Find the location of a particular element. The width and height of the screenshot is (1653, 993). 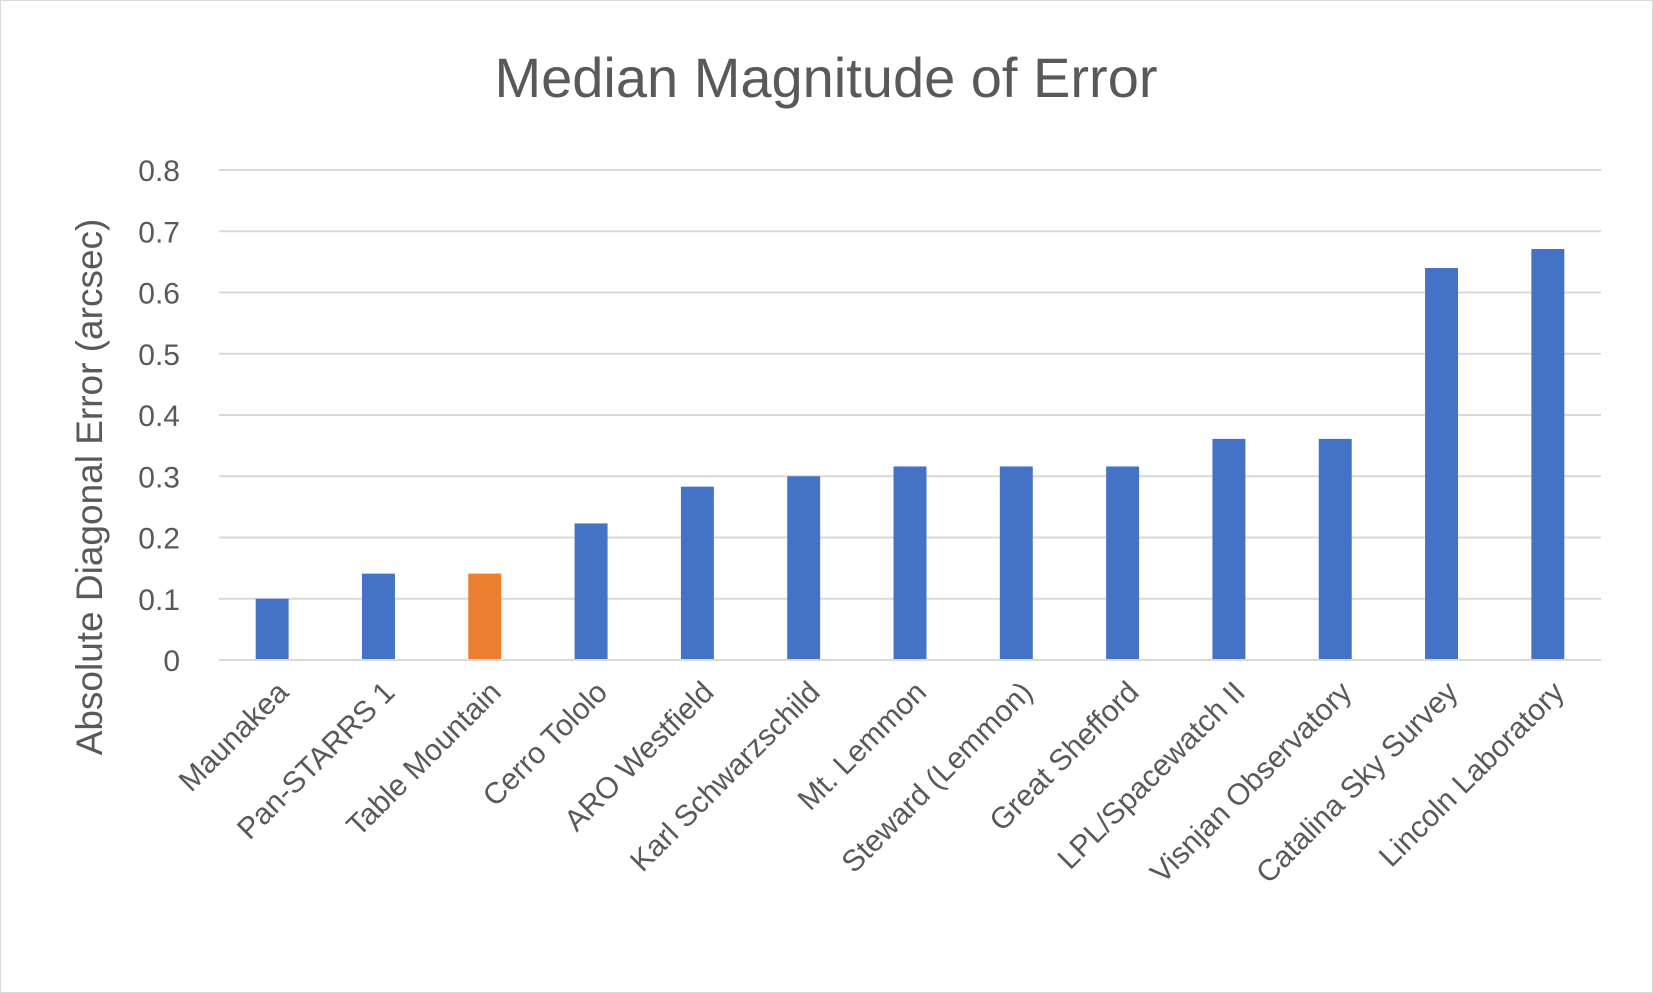

y-tick-label: 0 is located at coordinates (171, 661).